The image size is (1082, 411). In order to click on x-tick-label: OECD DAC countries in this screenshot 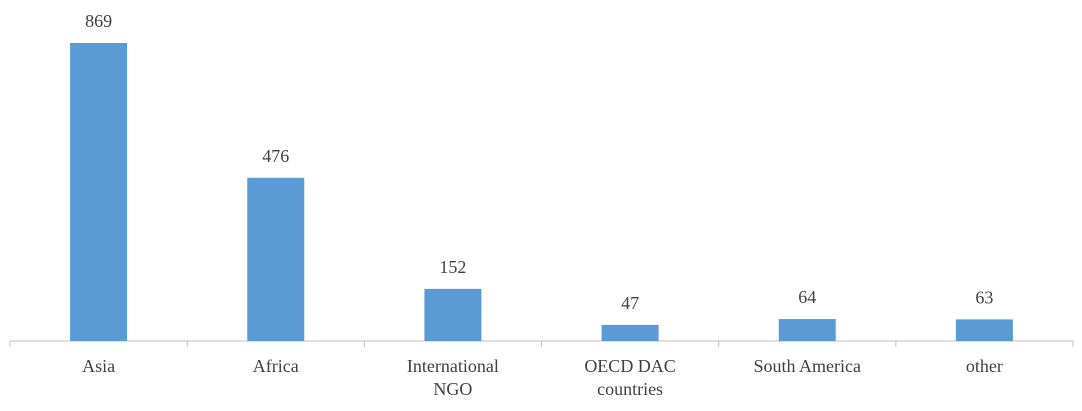, I will do `click(630, 377)`.